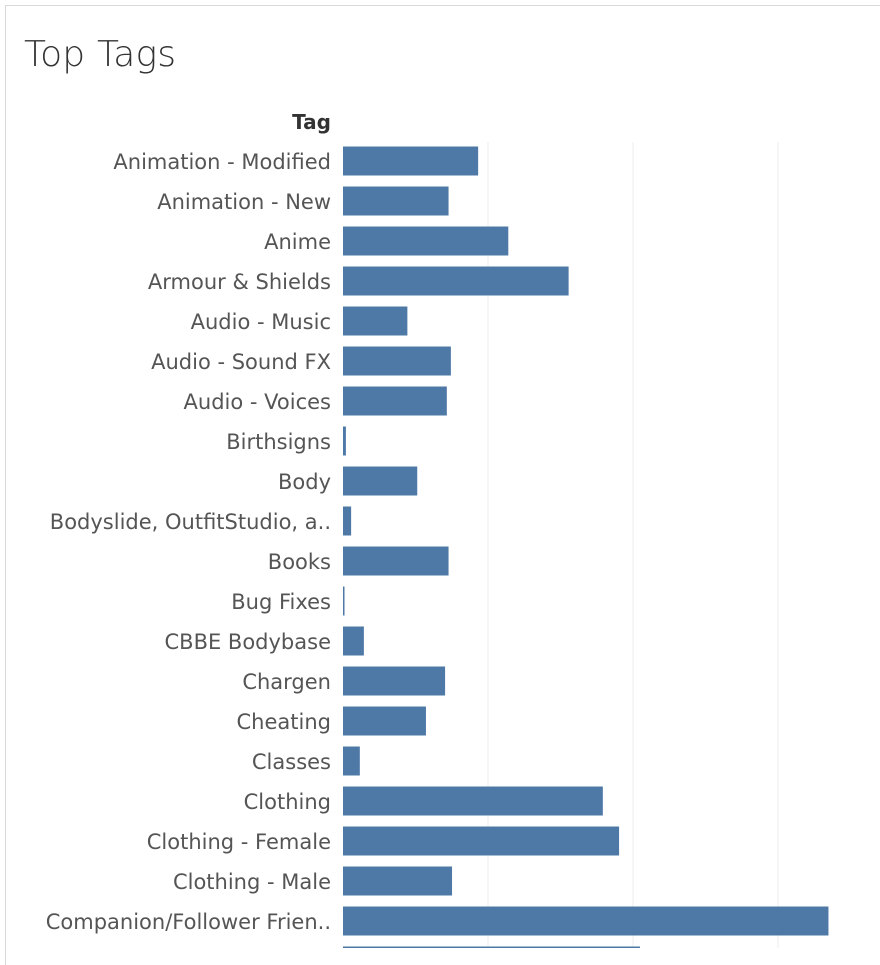 This screenshot has height=965, width=880. What do you see at coordinates (311, 122) in the screenshot?
I see `category-header: Tag` at bounding box center [311, 122].